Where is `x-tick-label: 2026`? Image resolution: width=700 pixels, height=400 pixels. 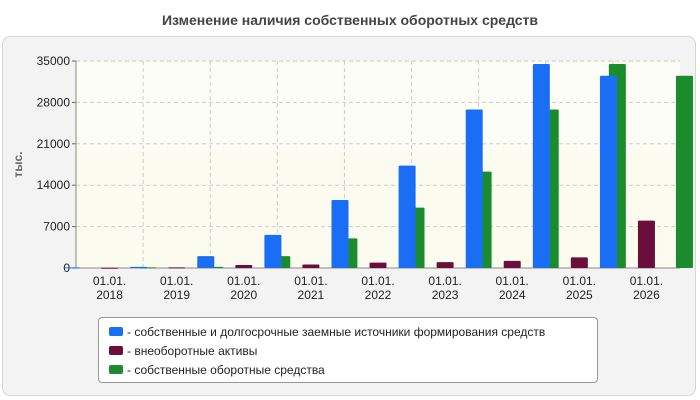
x-tick-label: 2026 is located at coordinates (646, 295).